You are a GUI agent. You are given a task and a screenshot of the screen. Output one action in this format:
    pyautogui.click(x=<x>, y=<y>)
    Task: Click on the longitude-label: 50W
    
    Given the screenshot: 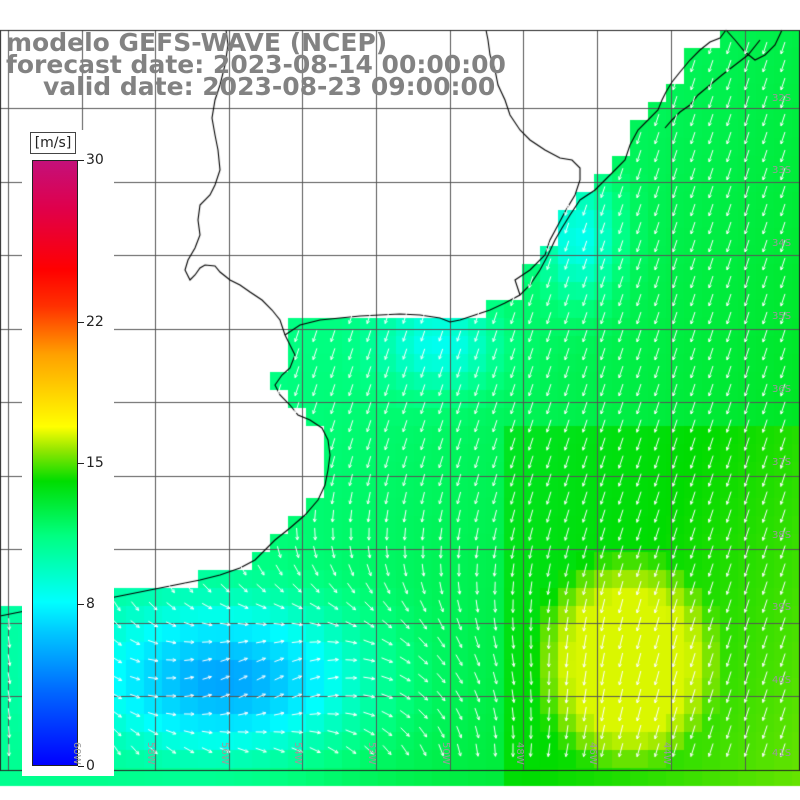 What is the action you would take?
    pyautogui.click(x=445, y=753)
    